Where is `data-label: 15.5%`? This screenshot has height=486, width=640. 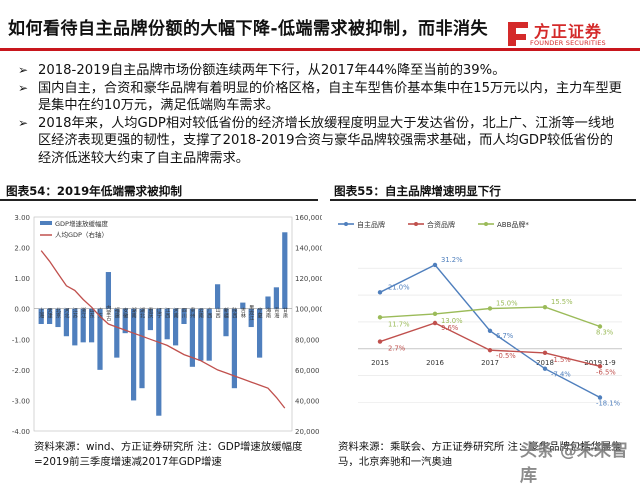 data-label: 15.5% is located at coordinates (562, 302).